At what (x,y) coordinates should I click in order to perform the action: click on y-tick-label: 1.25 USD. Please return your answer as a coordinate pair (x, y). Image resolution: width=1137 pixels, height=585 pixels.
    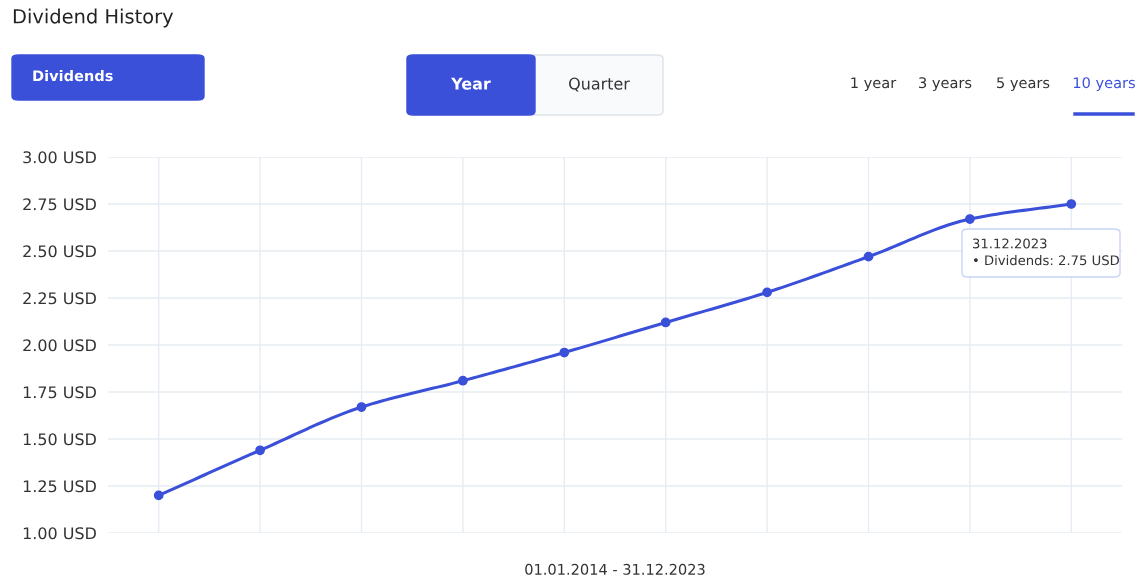
    Looking at the image, I should click on (59, 486).